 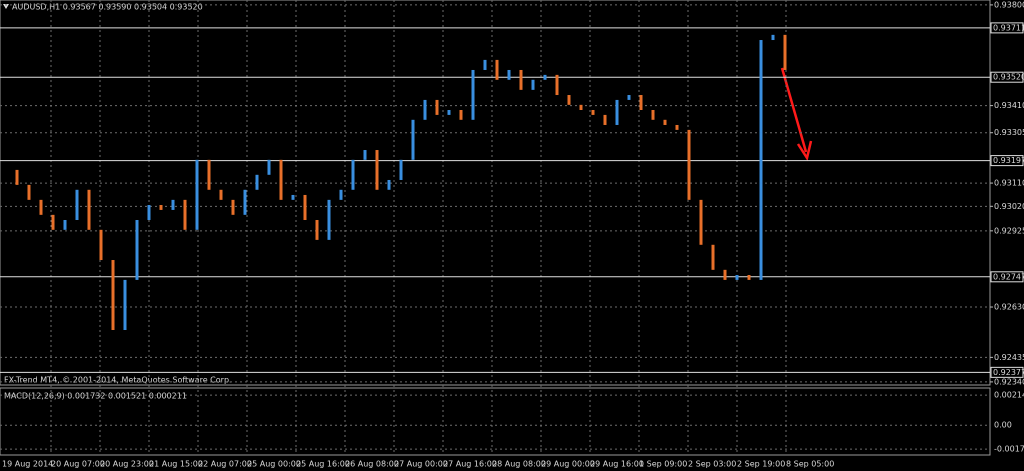 I want to click on x-tick-label: 19 Aug 2014, so click(x=27, y=464).